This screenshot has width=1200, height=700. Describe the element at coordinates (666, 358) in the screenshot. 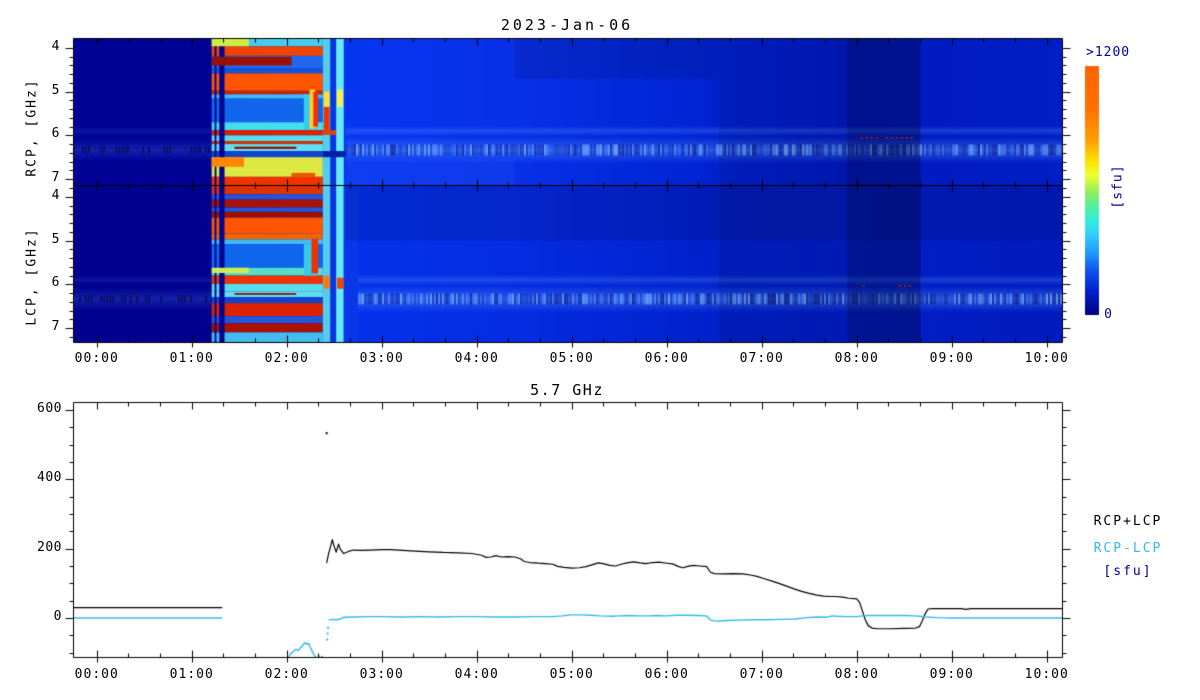

I see `spectrogram-x-tick-label: 06:00` at that location.